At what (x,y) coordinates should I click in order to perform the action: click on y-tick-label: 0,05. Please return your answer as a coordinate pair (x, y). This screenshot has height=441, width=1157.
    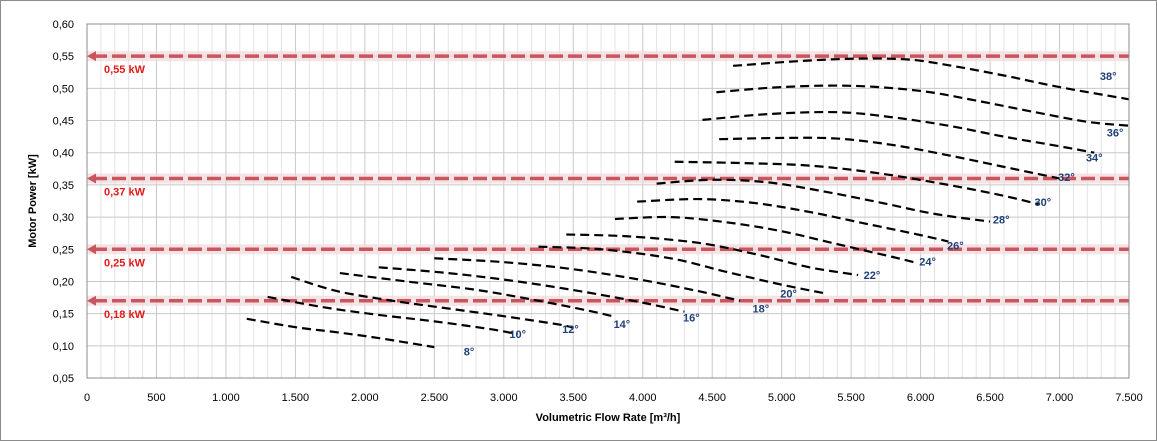
    Looking at the image, I should click on (63, 379).